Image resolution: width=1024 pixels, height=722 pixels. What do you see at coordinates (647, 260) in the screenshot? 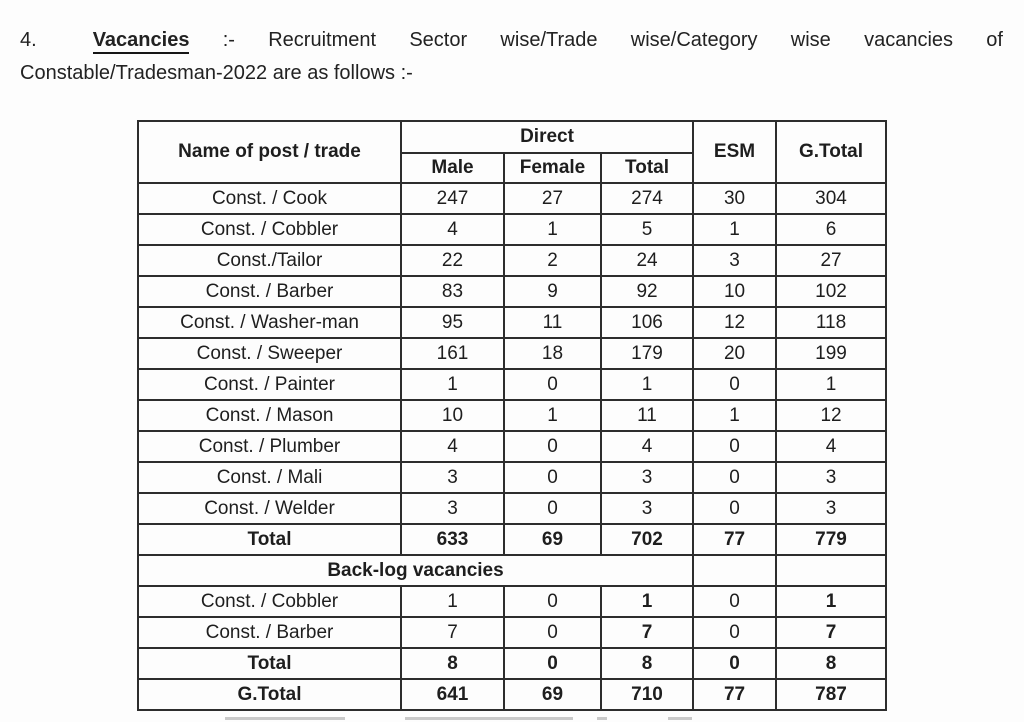
I see `cell-total: 24` at bounding box center [647, 260].